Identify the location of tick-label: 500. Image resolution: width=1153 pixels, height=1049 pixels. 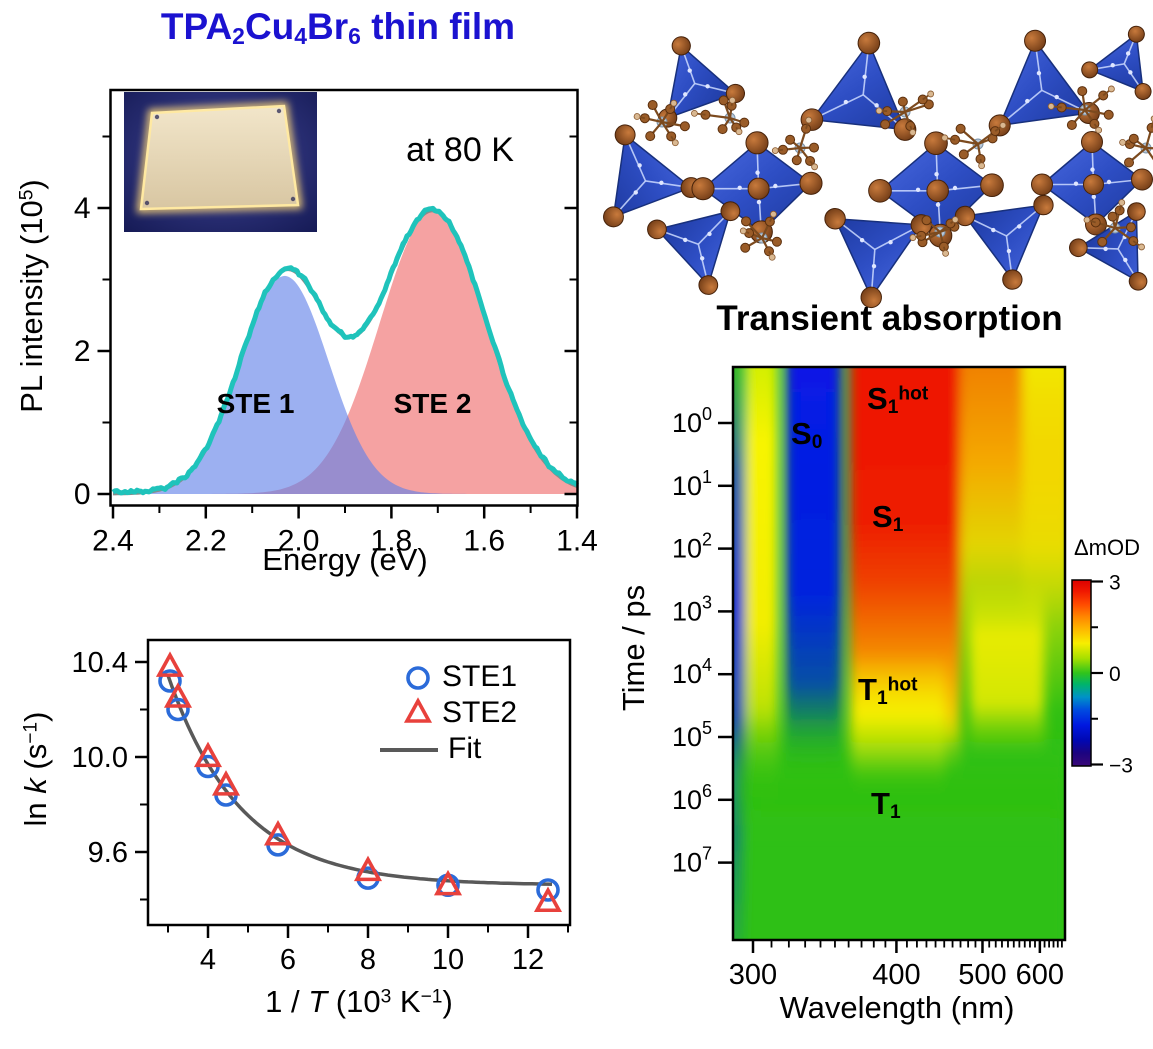
(982, 975).